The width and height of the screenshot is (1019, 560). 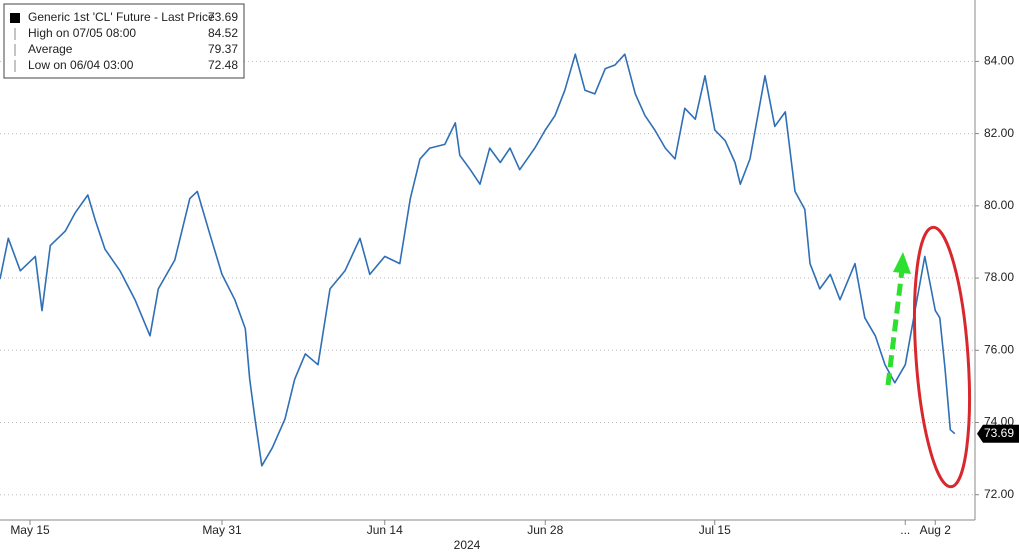 What do you see at coordinates (15, 18) in the screenshot?
I see `legend-swatch` at bounding box center [15, 18].